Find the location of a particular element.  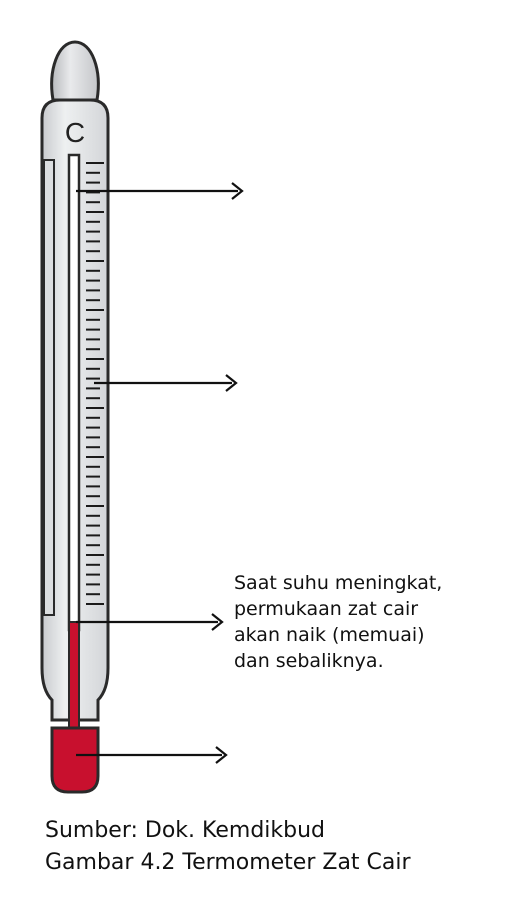

caption-figure: Gambar 4.2 Termometer Zat Cair is located at coordinates (228, 862).